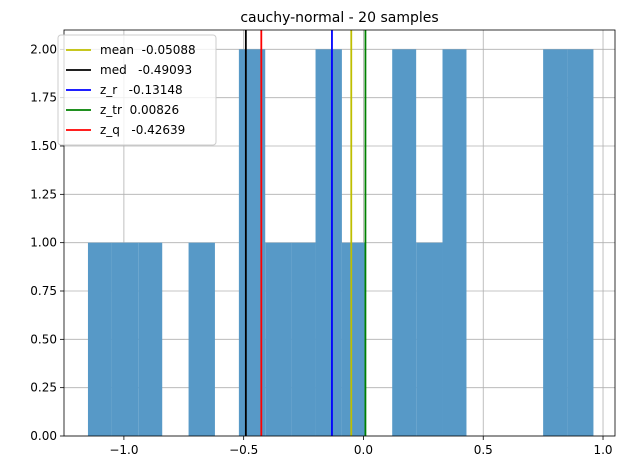  What do you see at coordinates (142, 130) in the screenshot?
I see `legend-label: z_q -0.42639` at bounding box center [142, 130].